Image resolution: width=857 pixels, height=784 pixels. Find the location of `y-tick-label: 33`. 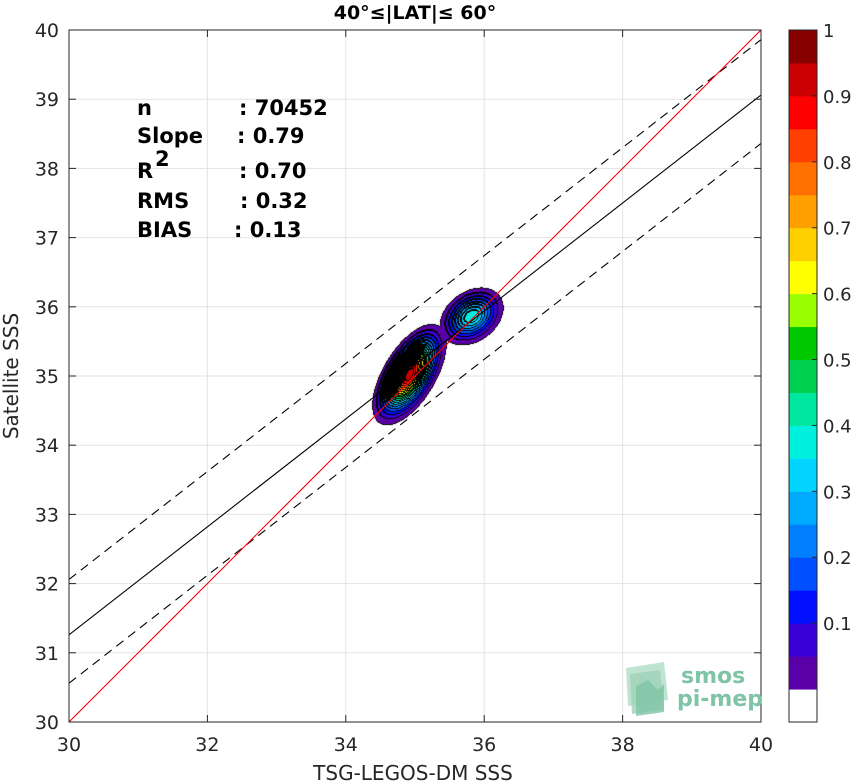

y-tick-label: 33 is located at coordinates (47, 515).